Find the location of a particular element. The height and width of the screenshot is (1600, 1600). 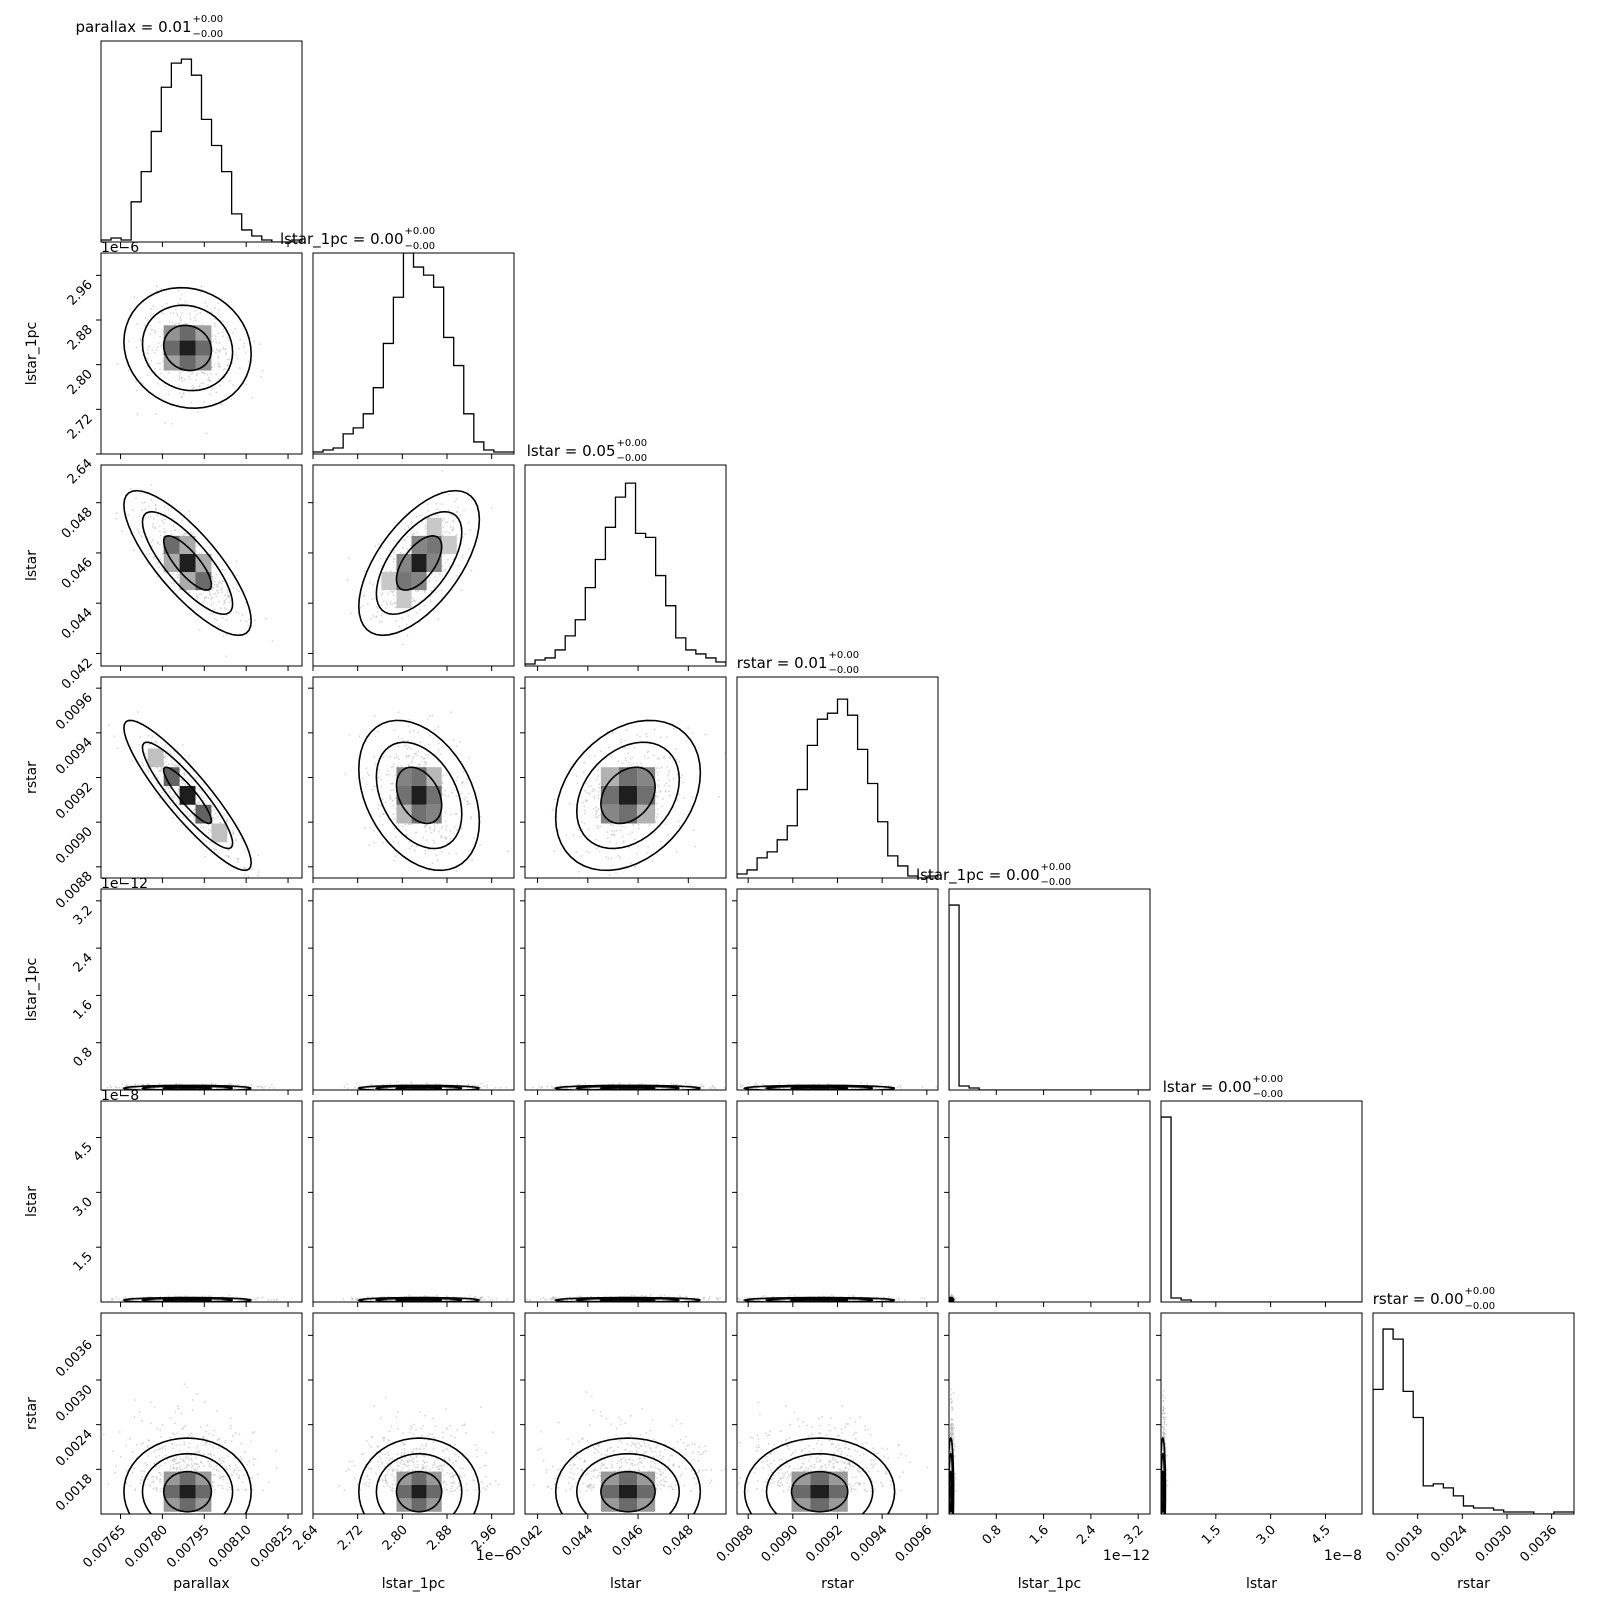

contour-line is located at coordinates (419, 563).